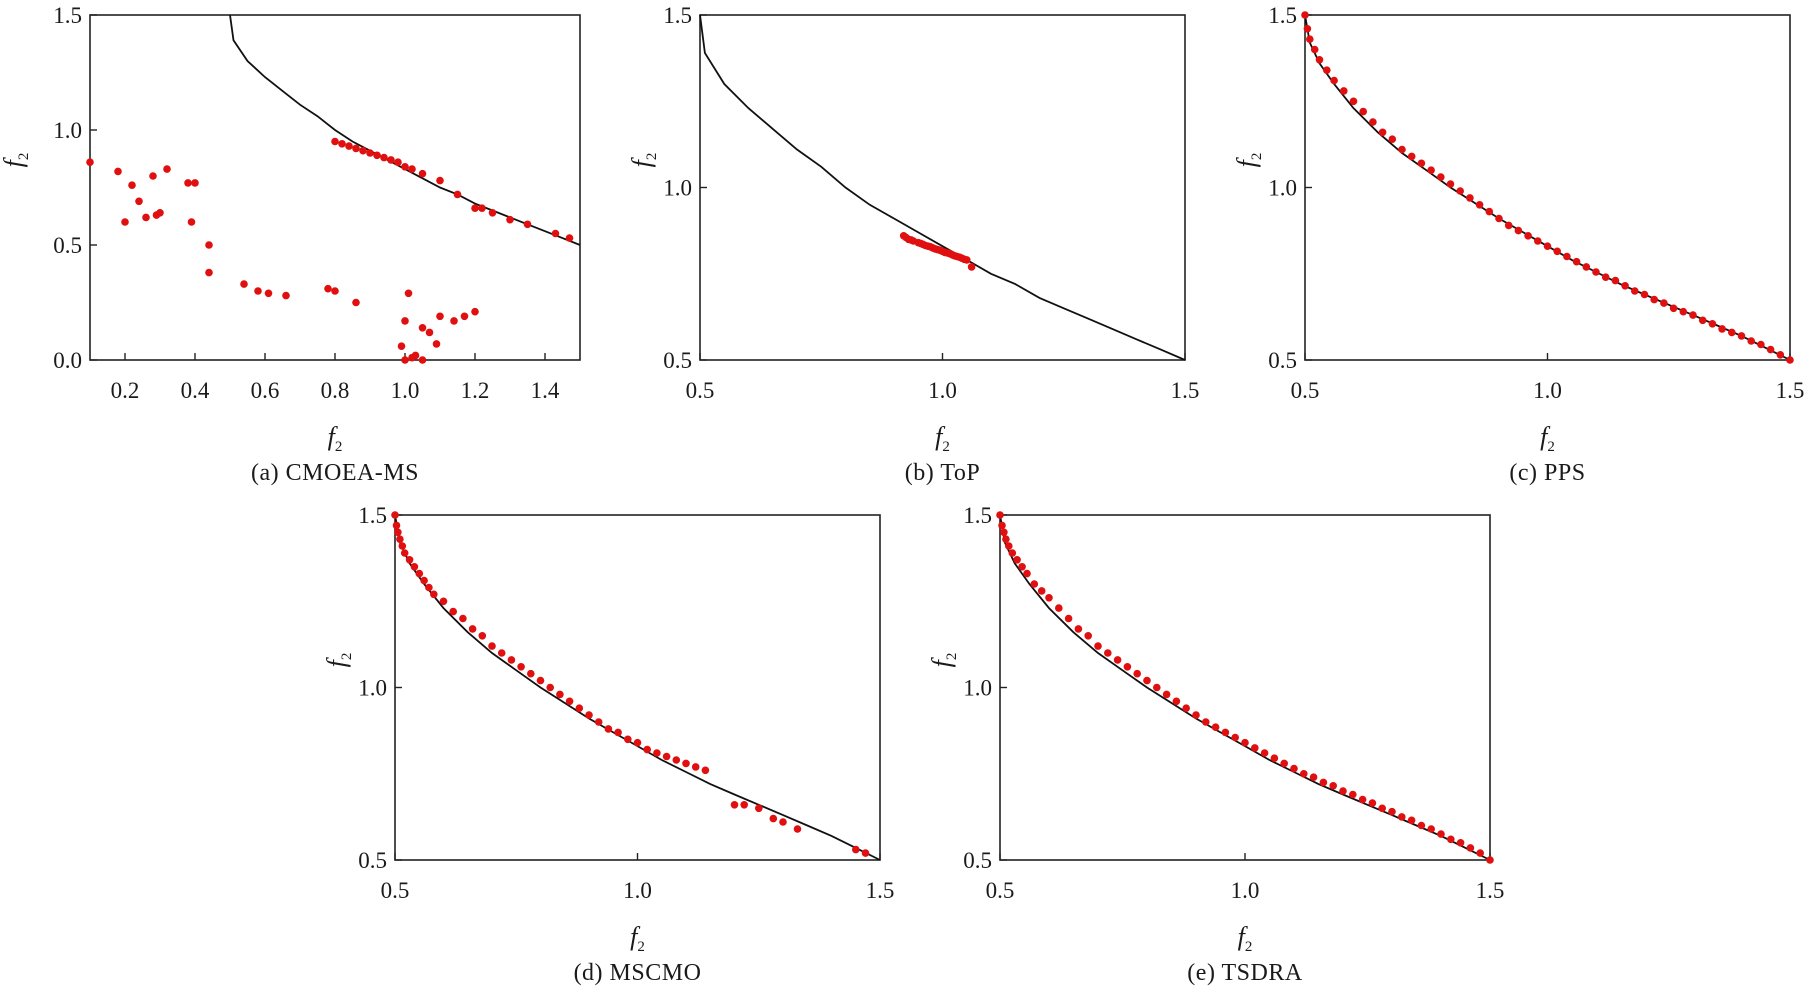 This screenshot has width=1817, height=996. Describe the element at coordinates (1245, 973) in the screenshot. I see `panel-caption: (e) TSDRA` at that location.